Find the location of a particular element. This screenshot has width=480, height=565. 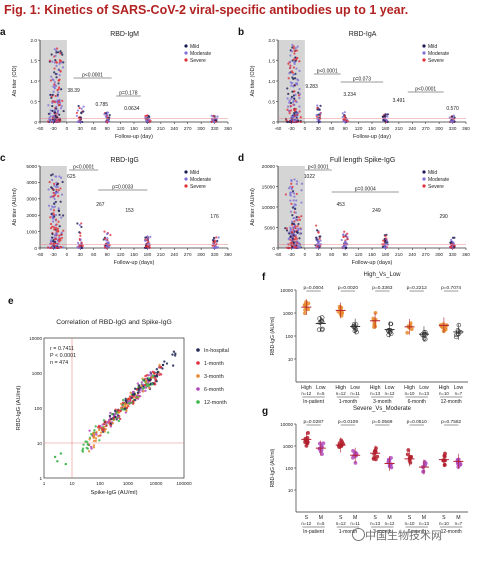

panel-c-x-axis-label: Follow-up (days) is located at coordinates (134, 263).